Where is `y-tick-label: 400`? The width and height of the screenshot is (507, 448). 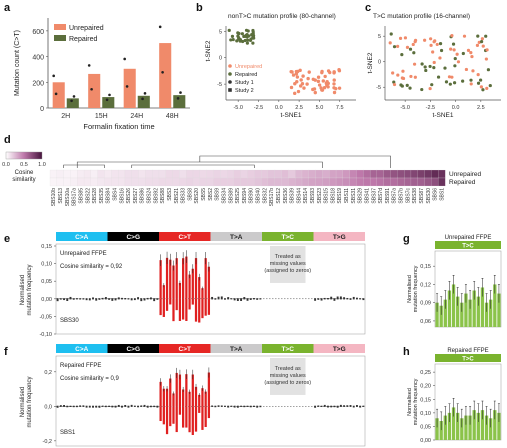
y-tick-label: 400 is located at coordinates (38, 58).